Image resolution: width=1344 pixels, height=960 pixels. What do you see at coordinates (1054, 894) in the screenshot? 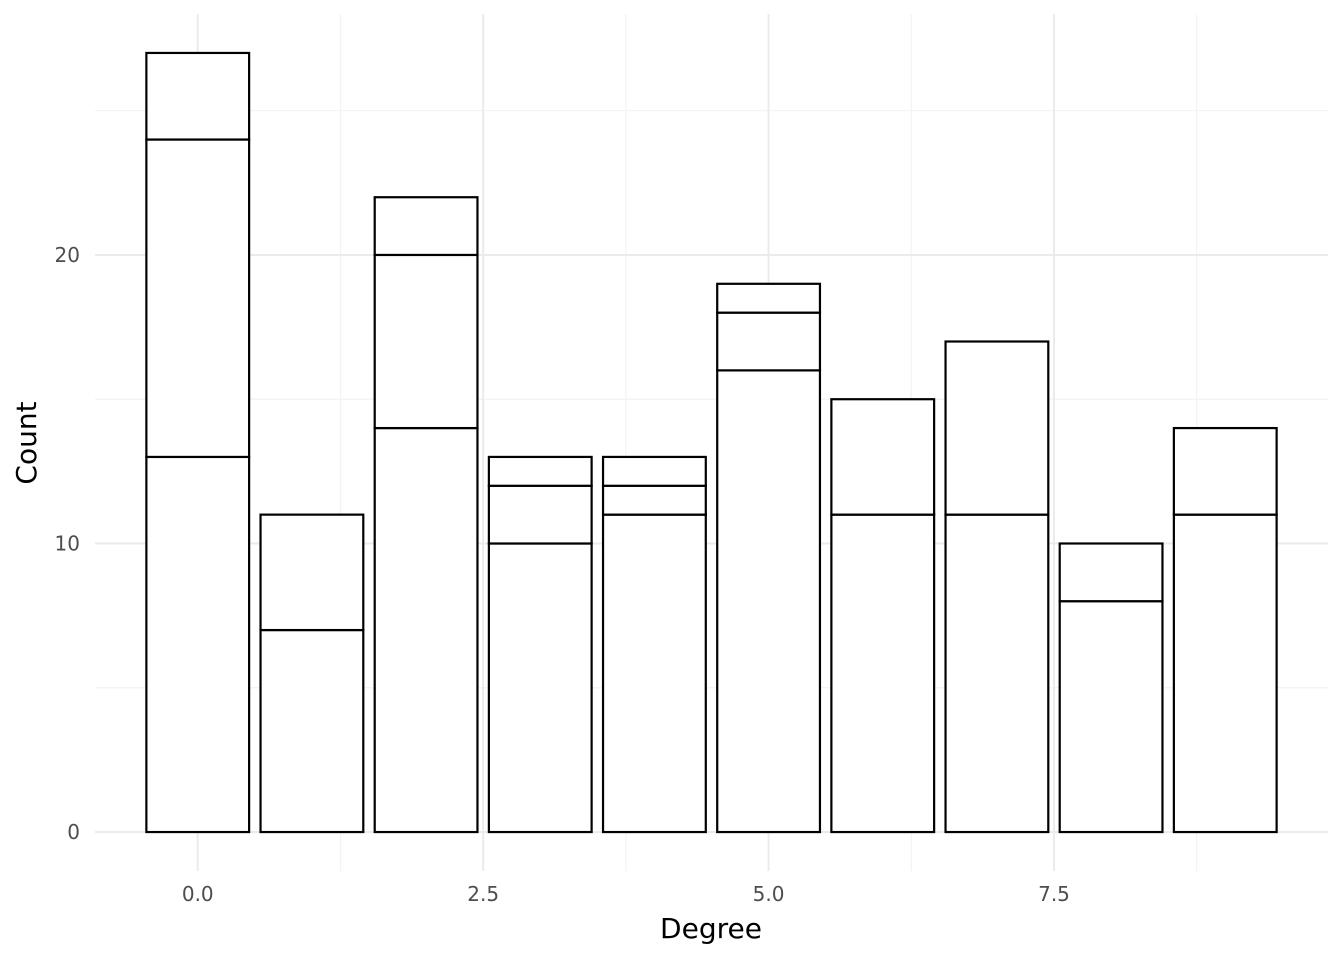
I see `x-tick-label: 7.5` at bounding box center [1054, 894].